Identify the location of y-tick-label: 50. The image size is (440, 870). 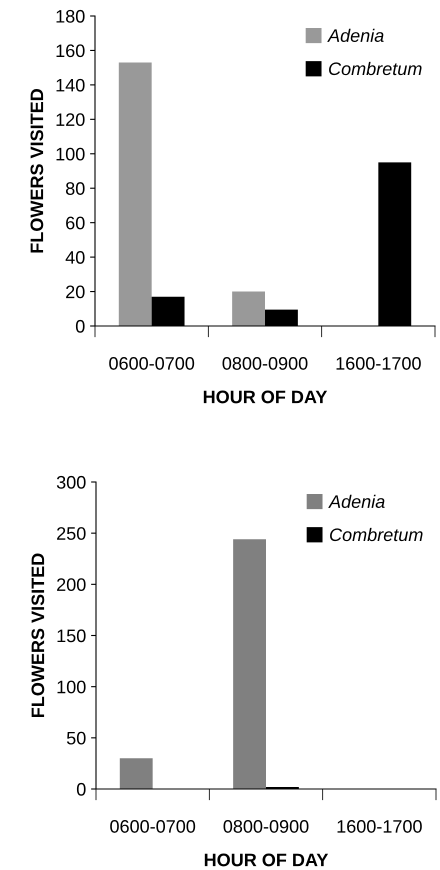
(76, 738).